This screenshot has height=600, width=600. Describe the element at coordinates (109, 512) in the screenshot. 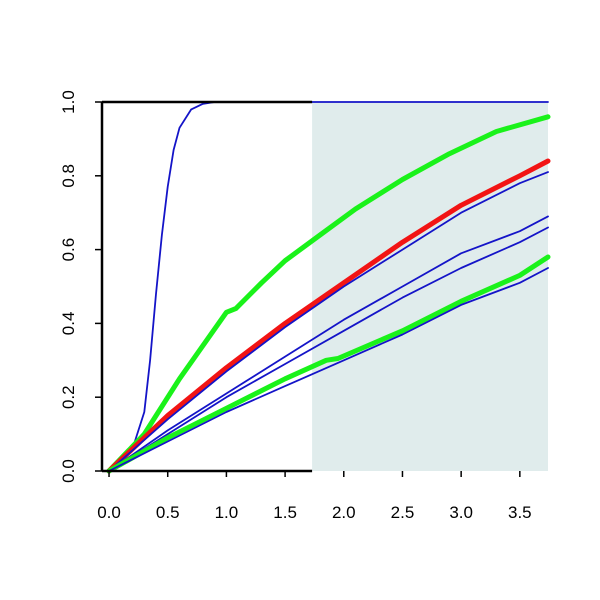

I see `x-tick-label: 0.0` at that location.